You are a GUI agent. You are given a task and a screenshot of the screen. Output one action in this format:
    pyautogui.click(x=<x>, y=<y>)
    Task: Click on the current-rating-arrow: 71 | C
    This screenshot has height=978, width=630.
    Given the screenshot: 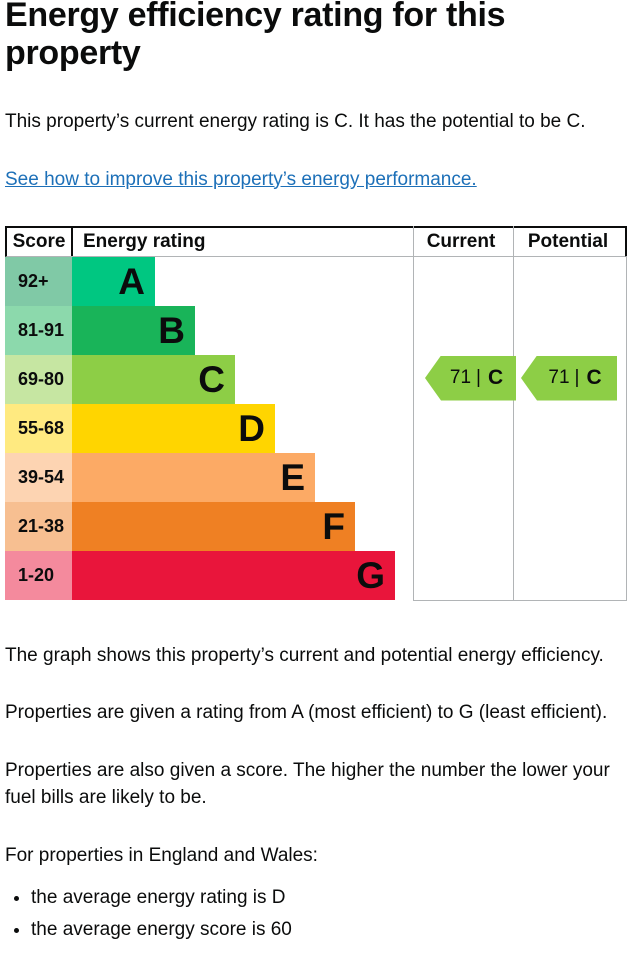 What is the action you would take?
    pyautogui.click(x=470, y=378)
    